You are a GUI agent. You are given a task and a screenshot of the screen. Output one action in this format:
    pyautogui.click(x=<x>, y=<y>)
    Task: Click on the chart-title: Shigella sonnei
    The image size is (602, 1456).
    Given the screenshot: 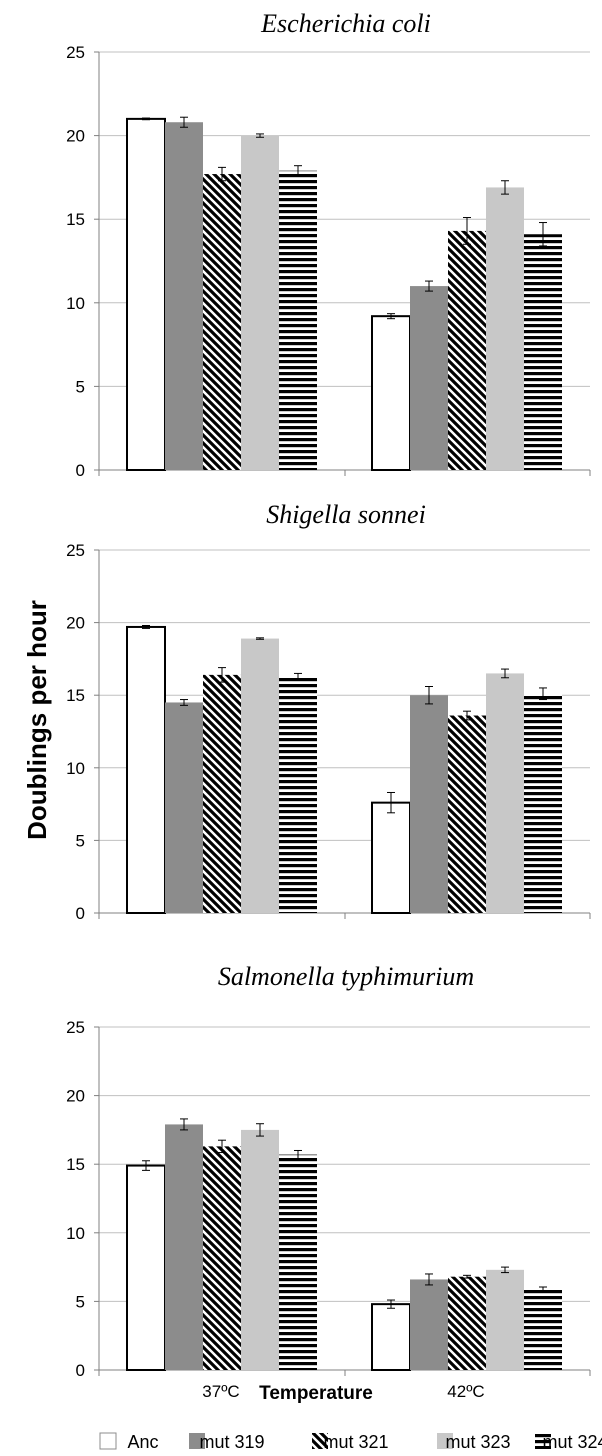 What is the action you would take?
    pyautogui.click(x=346, y=514)
    